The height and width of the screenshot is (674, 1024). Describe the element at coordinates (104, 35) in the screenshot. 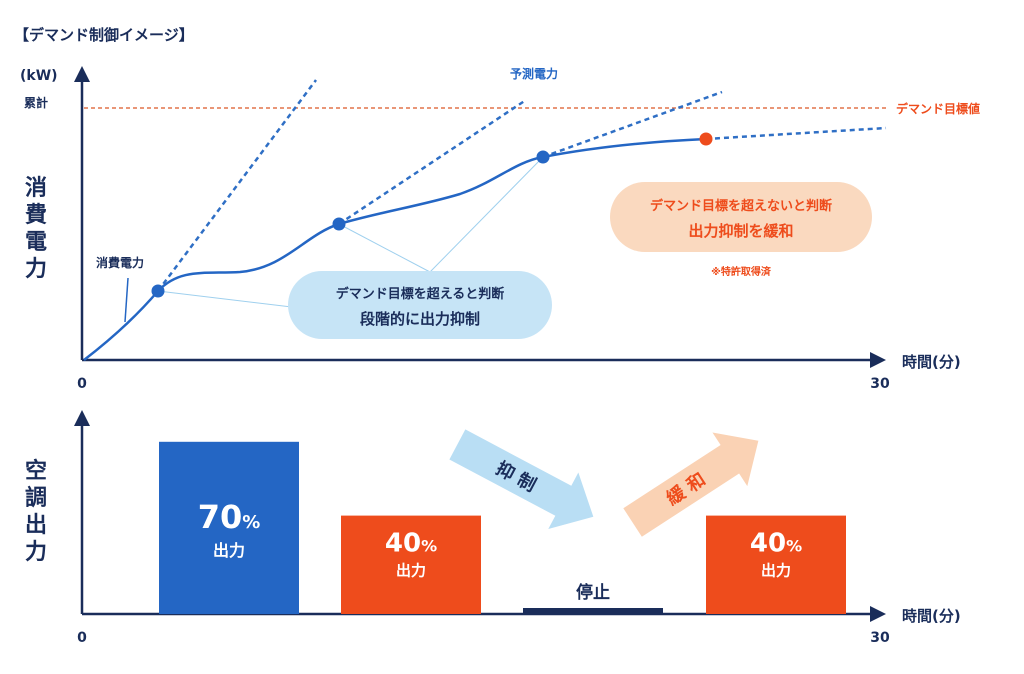

I see `diagram-heading: 【デマンド制御イメージ】` at that location.